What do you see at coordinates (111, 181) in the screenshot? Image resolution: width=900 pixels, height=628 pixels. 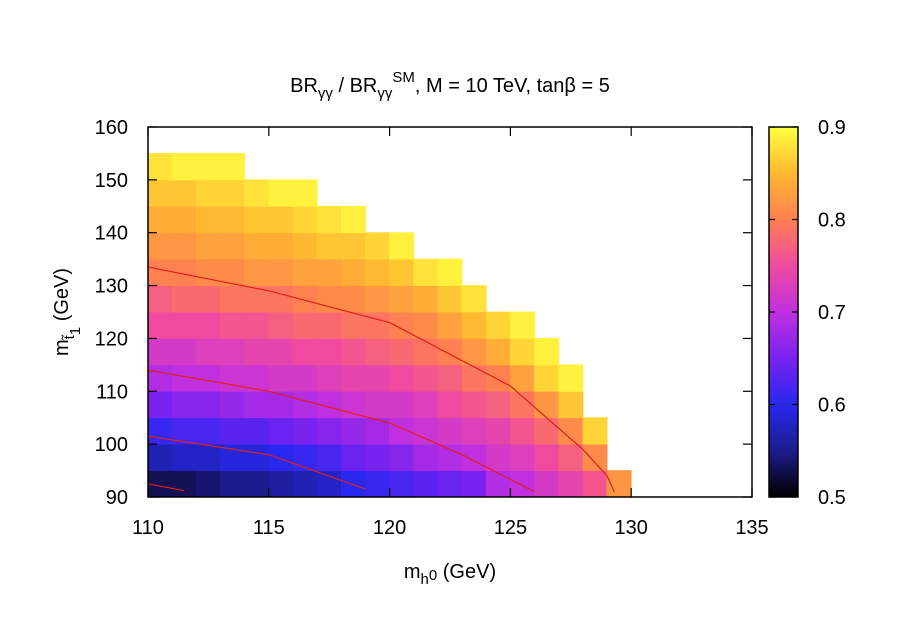 I see `y-tick-label: 150` at bounding box center [111, 181].